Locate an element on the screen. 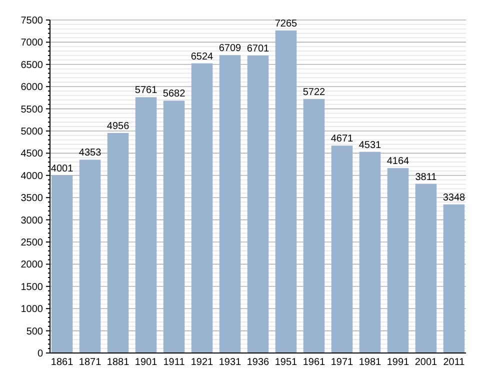 Image resolution: width=488 pixels, height=373 pixels. x-tick-label: 1871 is located at coordinates (90, 362).